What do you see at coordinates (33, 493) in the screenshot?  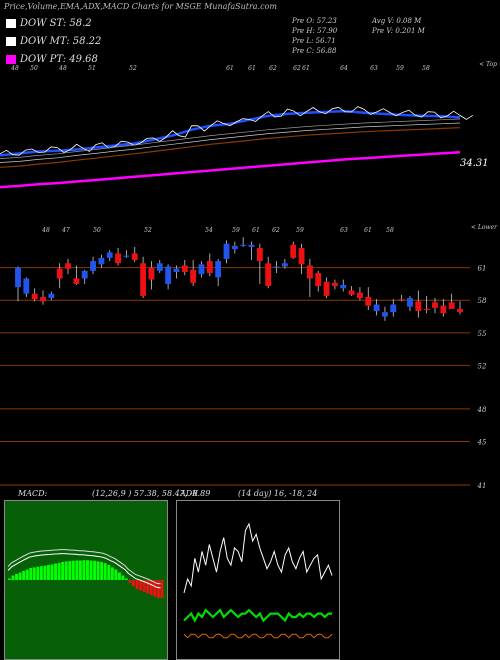 I see `macd-label: MACD:` at bounding box center [33, 493].